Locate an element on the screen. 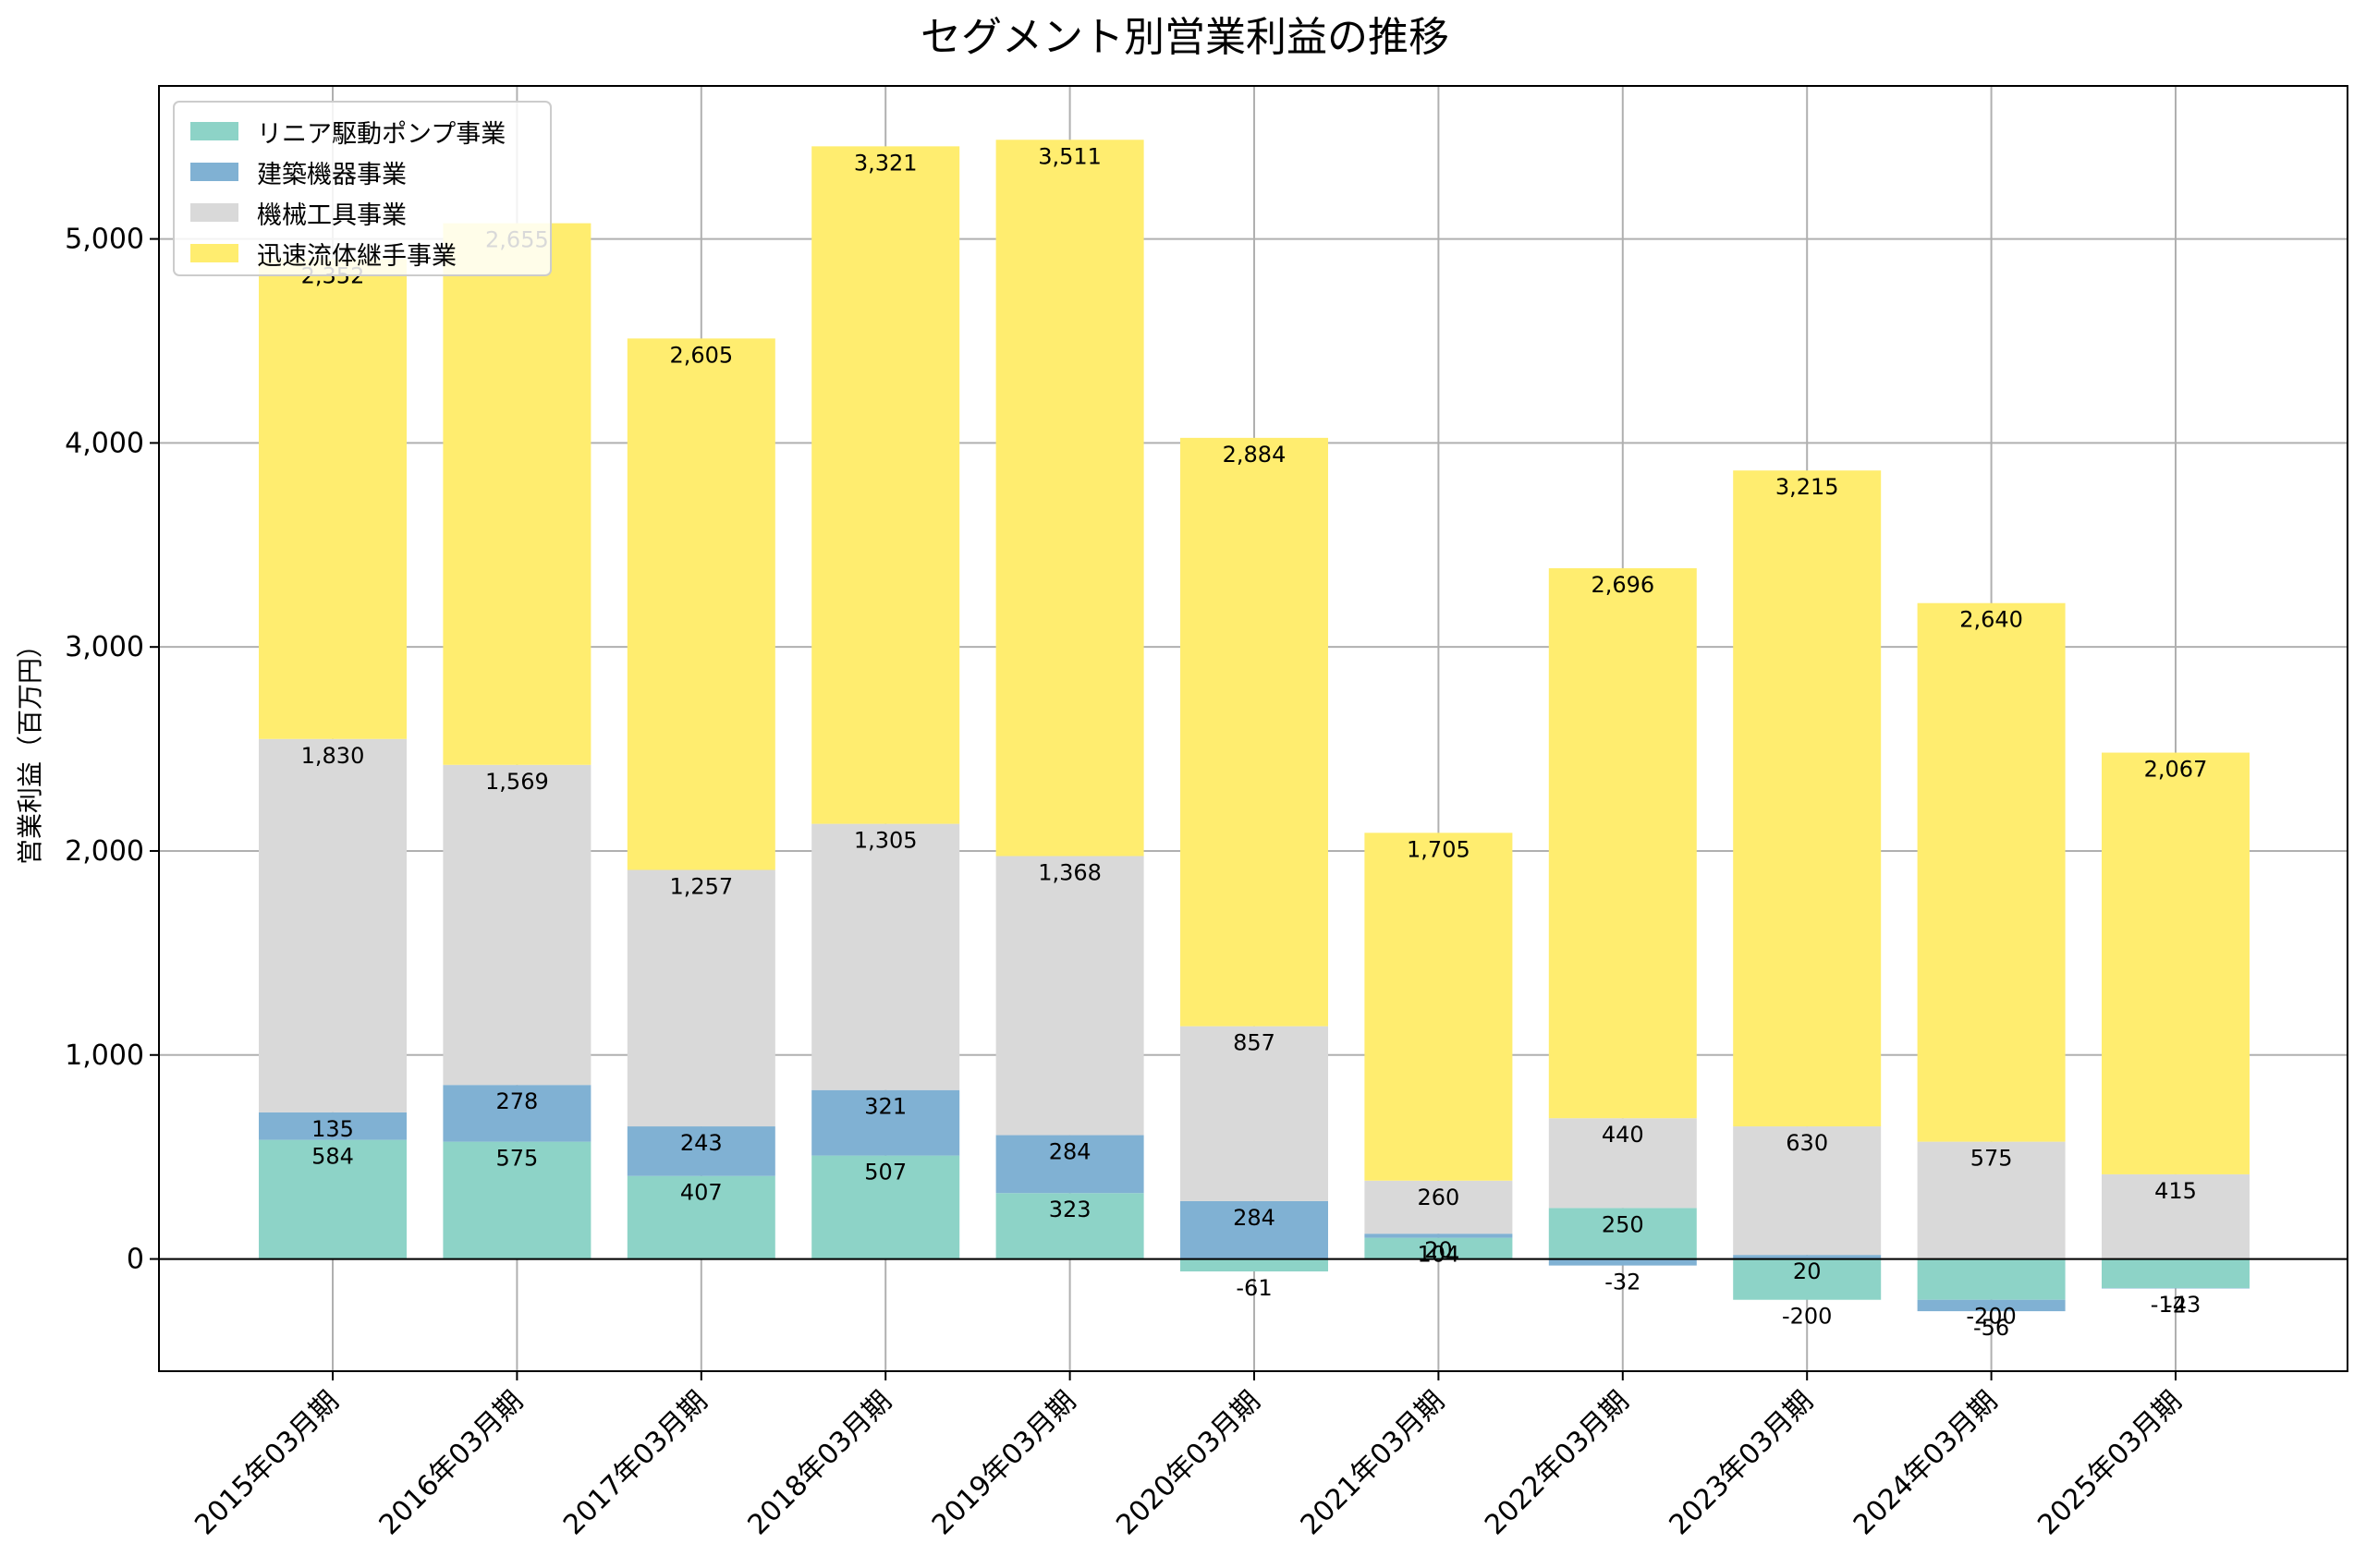 This screenshot has width=2366, height=1568. data-label: 2,696 is located at coordinates (1623, 585).